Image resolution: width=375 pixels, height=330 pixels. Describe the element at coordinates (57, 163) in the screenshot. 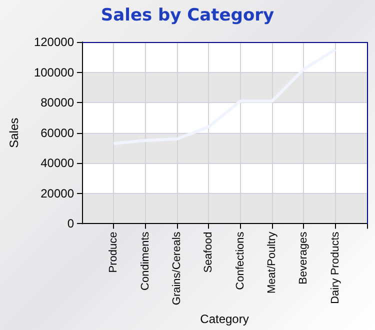

I see `y-tick-label: 40000` at that location.